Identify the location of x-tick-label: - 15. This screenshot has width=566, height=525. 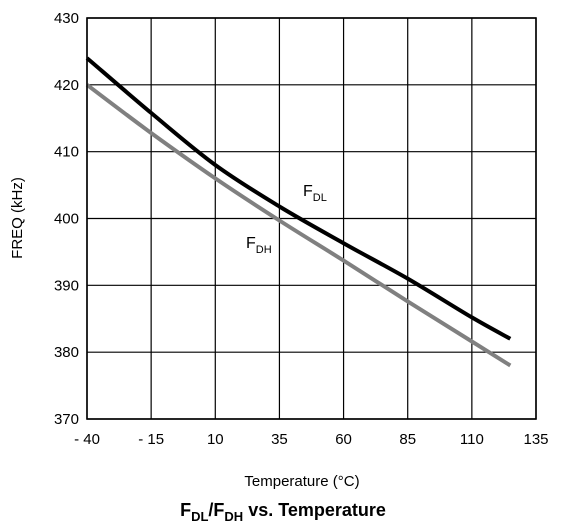
(151, 439).